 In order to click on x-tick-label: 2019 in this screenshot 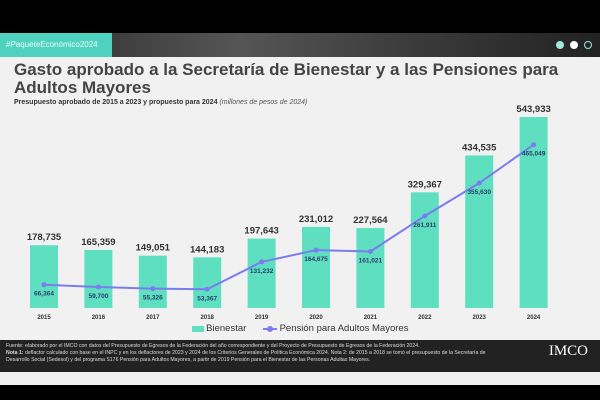, I will do `click(262, 318)`.